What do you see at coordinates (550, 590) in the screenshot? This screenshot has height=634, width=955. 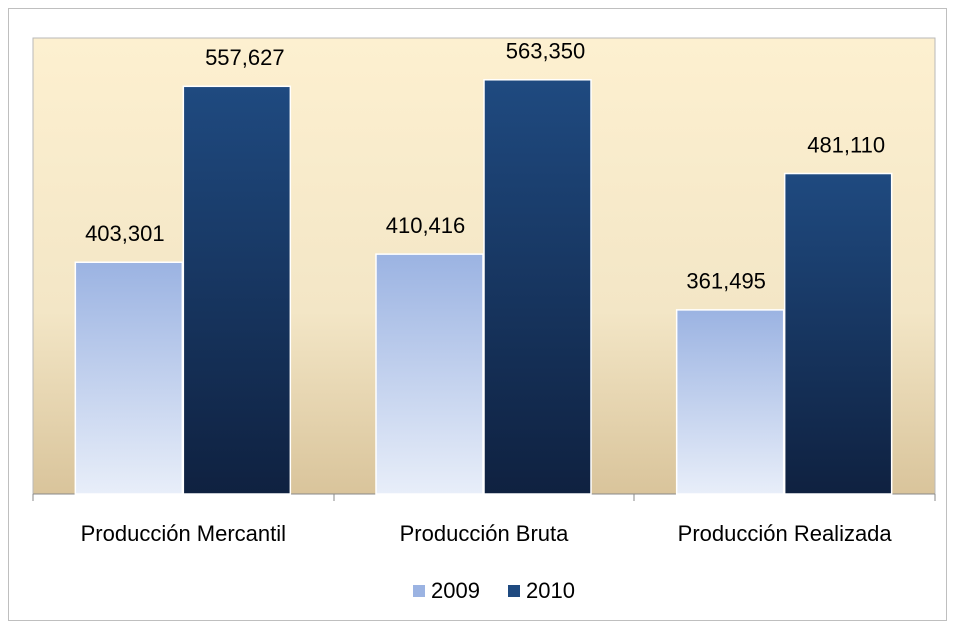 I see `legend-label: 2010` at bounding box center [550, 590].